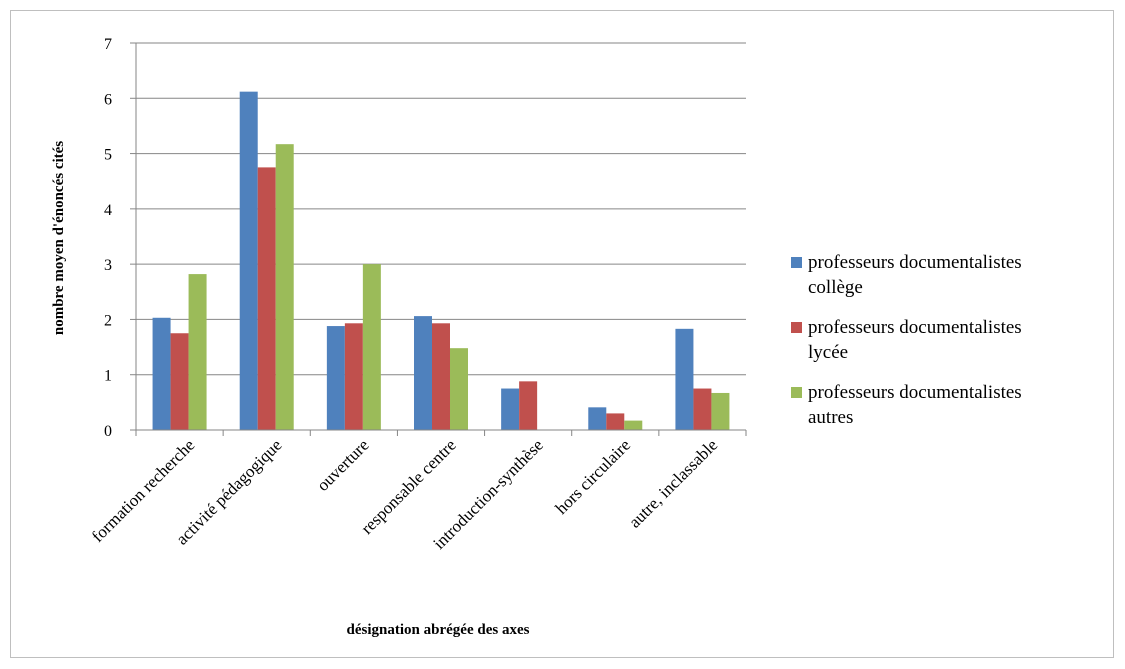  What do you see at coordinates (828, 352) in the screenshot?
I see `legend-label: lycée` at bounding box center [828, 352].